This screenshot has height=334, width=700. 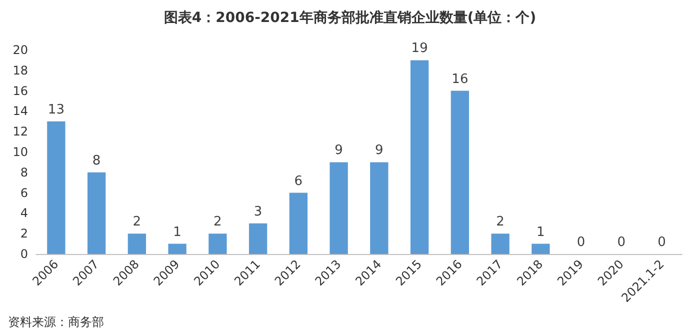 I want to click on data-label: 8, so click(x=96, y=160).